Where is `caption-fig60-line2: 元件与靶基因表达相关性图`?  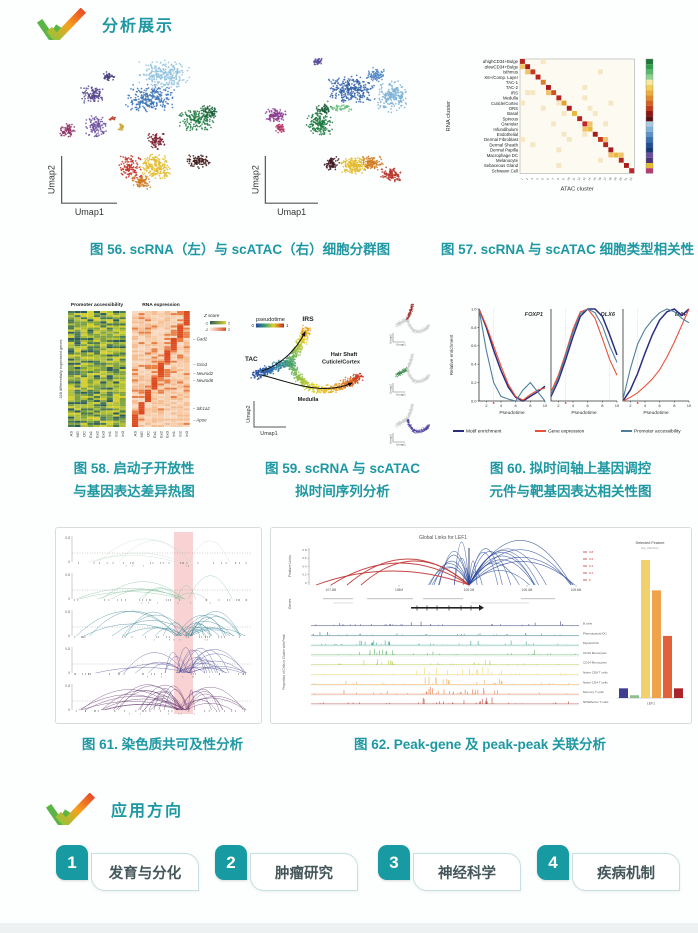
caption-fig60-line2: 元件与靶基因表达相关性图 is located at coordinates (570, 491).